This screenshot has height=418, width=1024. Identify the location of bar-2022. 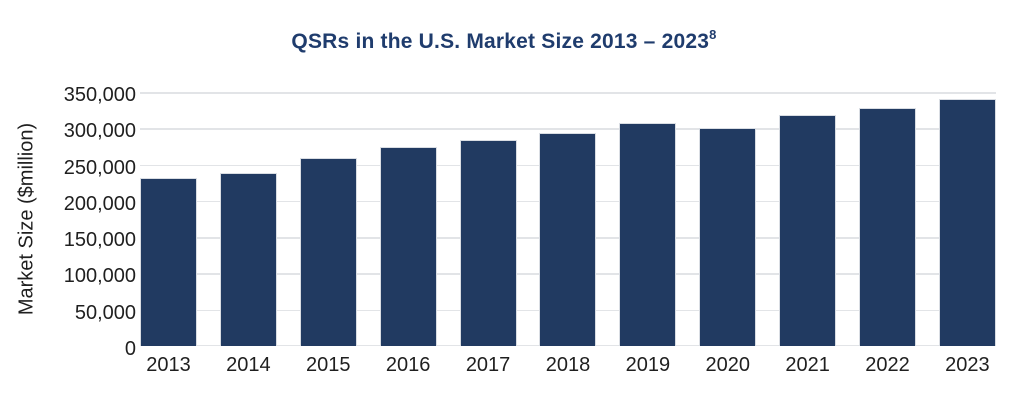
(888, 227).